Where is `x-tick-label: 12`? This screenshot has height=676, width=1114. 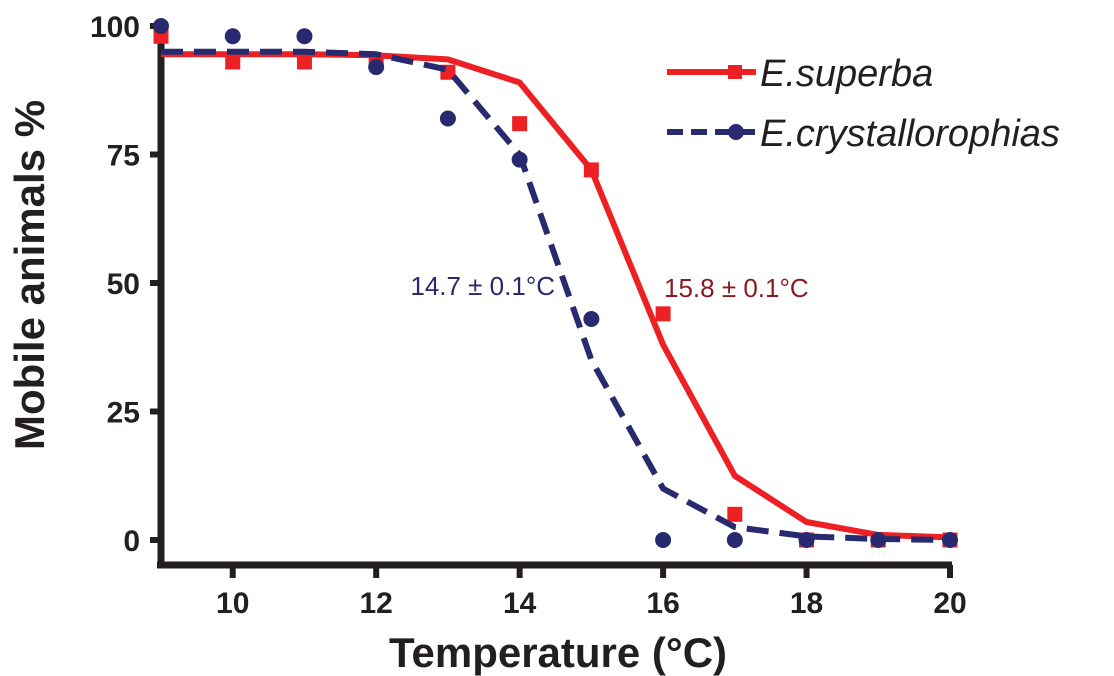 x-tick-label: 12 is located at coordinates (375, 603).